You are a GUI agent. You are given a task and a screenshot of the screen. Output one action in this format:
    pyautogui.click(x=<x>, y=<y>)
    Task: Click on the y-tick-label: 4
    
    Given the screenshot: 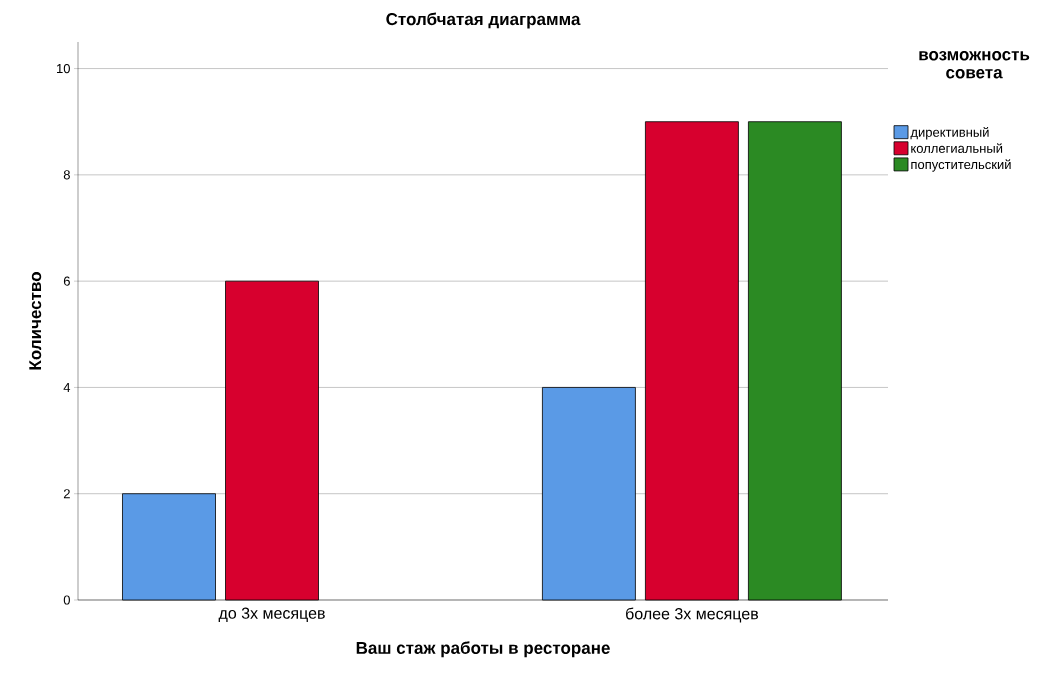 What is the action you would take?
    pyautogui.click(x=67, y=387)
    